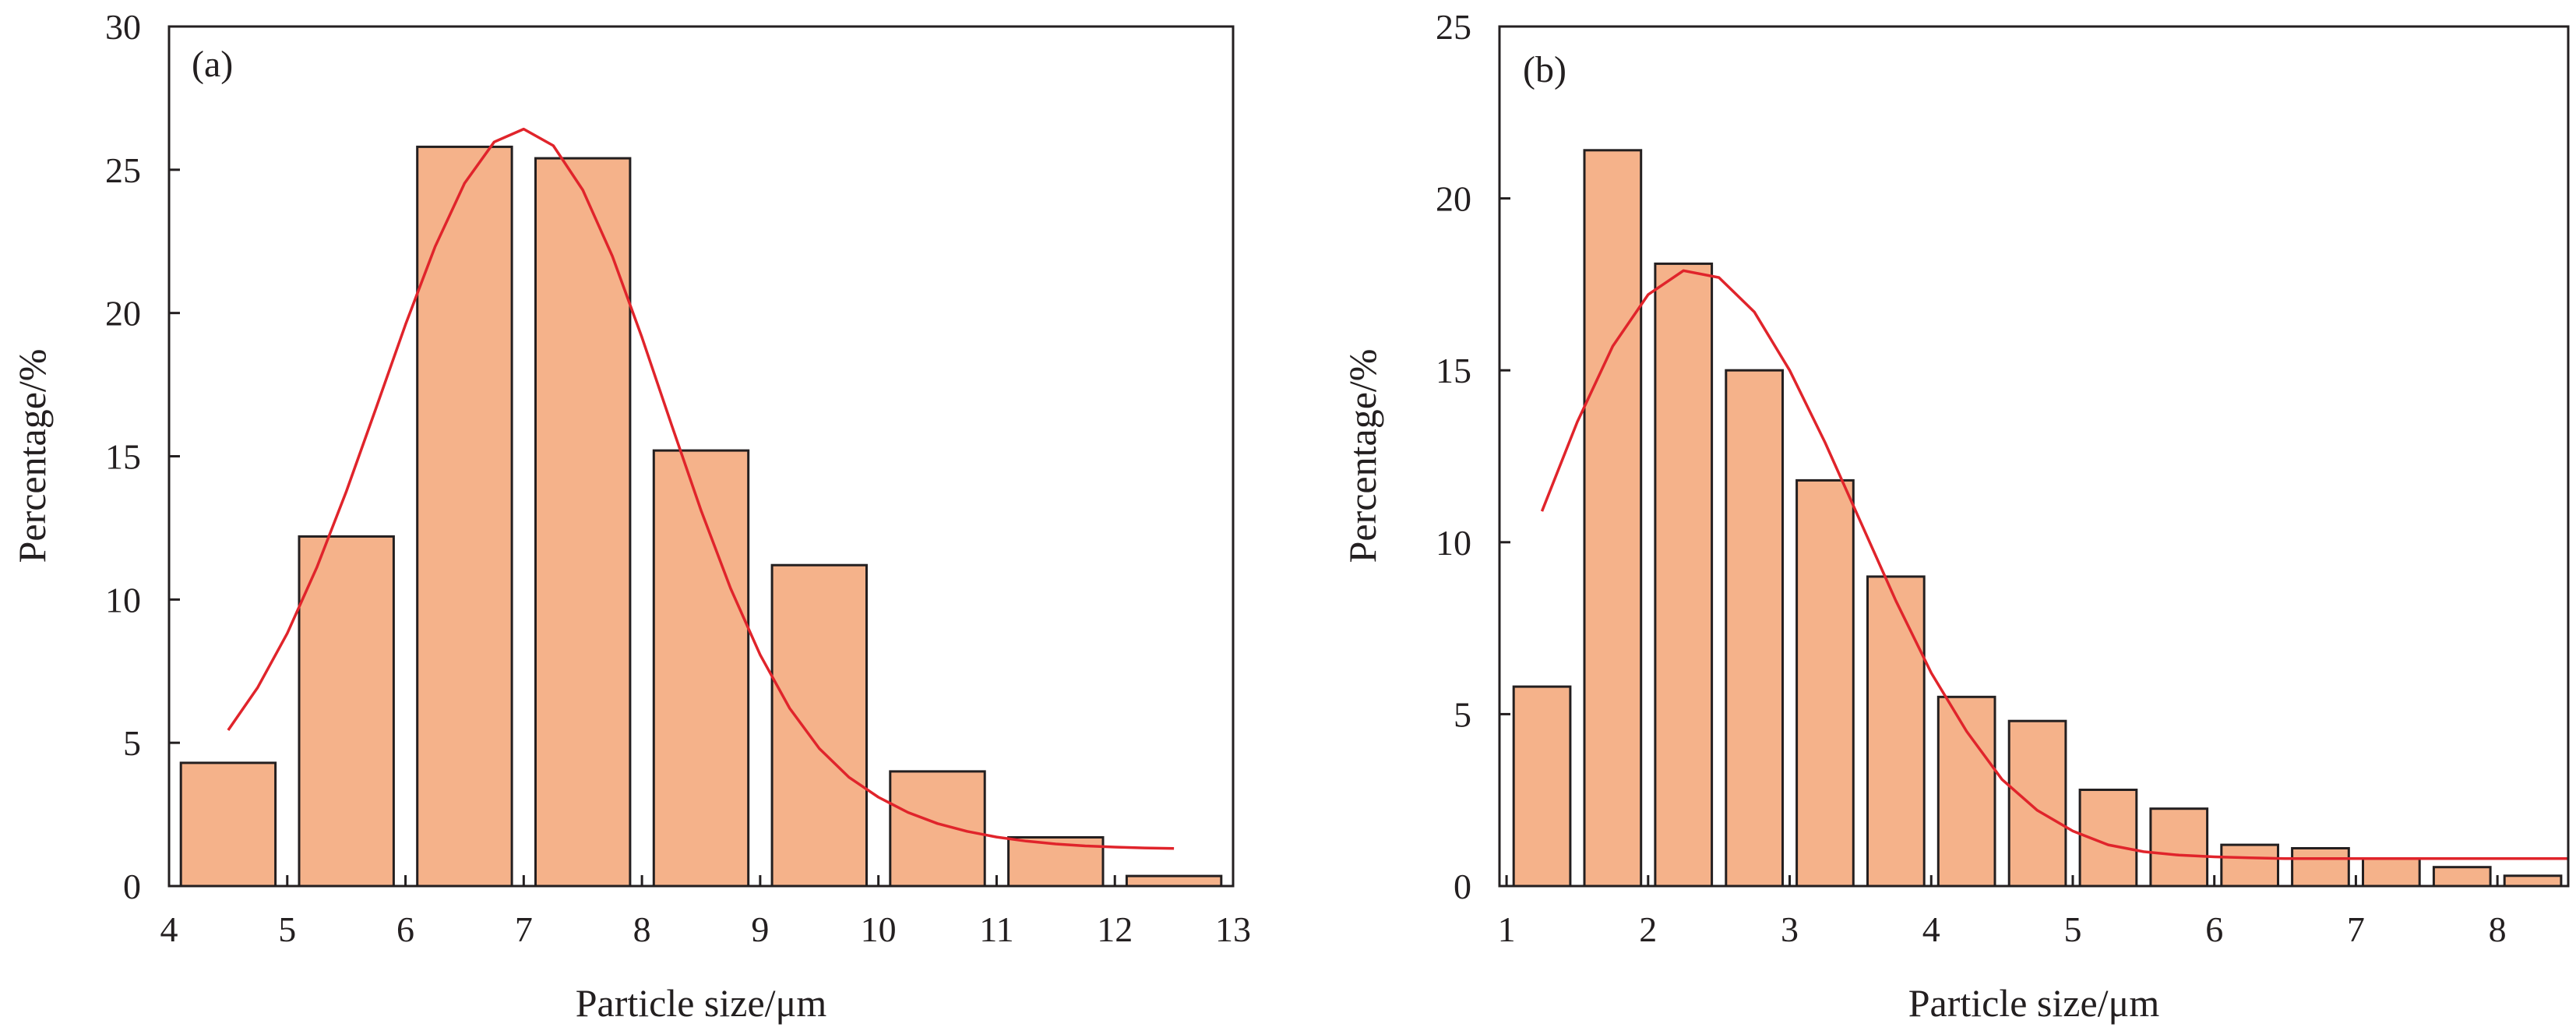 This screenshot has height=1031, width=2576. What do you see at coordinates (1115, 929) in the screenshot?
I see `x-tick-label: 12` at bounding box center [1115, 929].